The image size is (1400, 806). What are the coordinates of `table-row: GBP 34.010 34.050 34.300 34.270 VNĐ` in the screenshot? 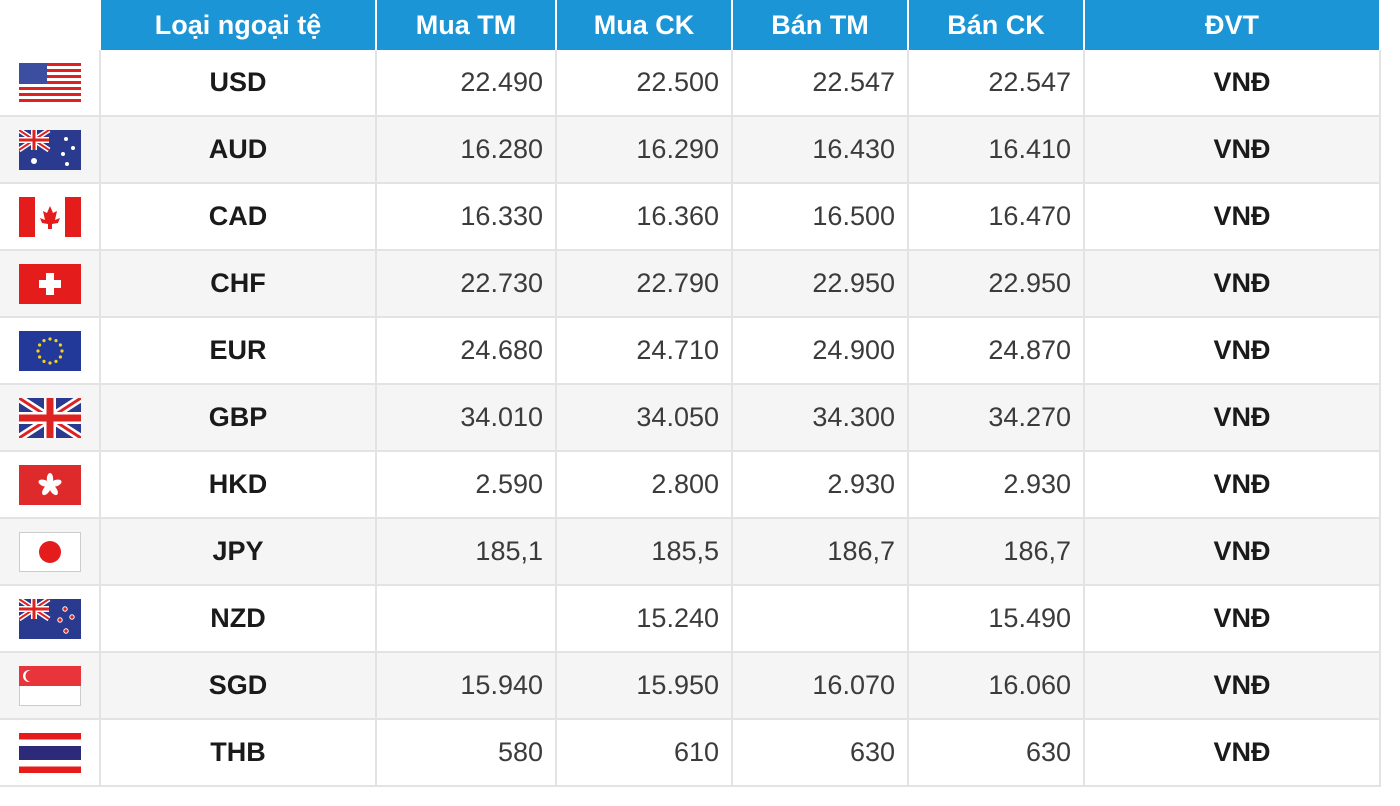 It's located at (690, 418).